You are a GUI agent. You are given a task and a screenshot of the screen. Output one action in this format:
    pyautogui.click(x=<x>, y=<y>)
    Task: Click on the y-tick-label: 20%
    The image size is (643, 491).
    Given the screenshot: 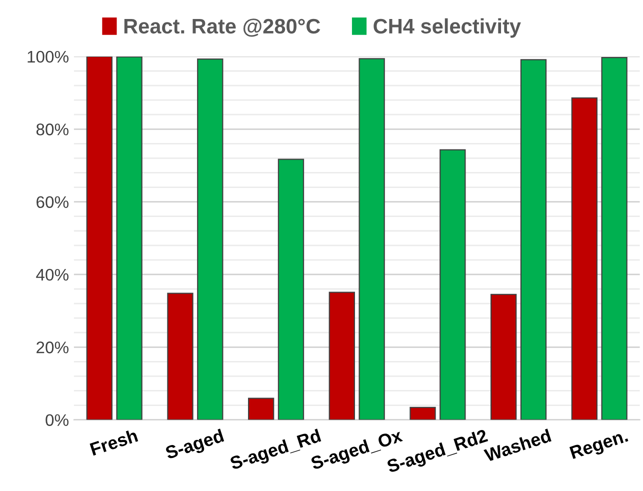 What is the action you would take?
    pyautogui.click(x=52, y=348)
    